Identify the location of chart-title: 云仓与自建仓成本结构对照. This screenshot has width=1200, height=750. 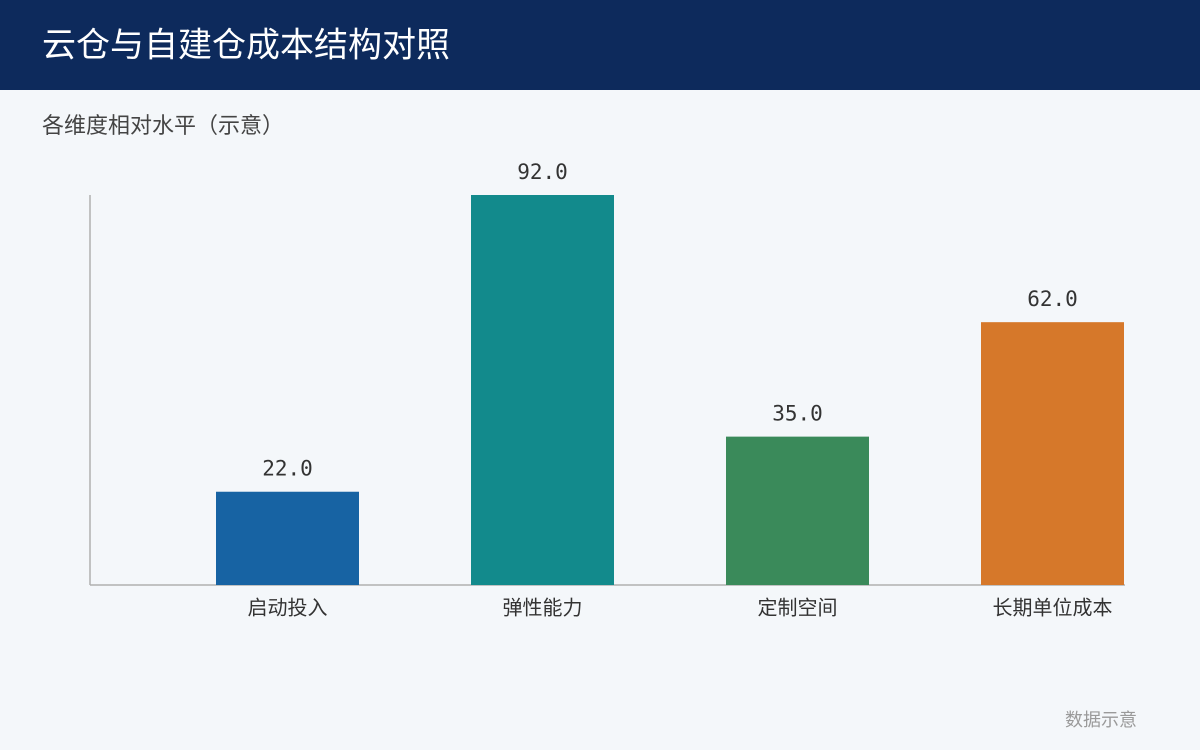
(246, 46).